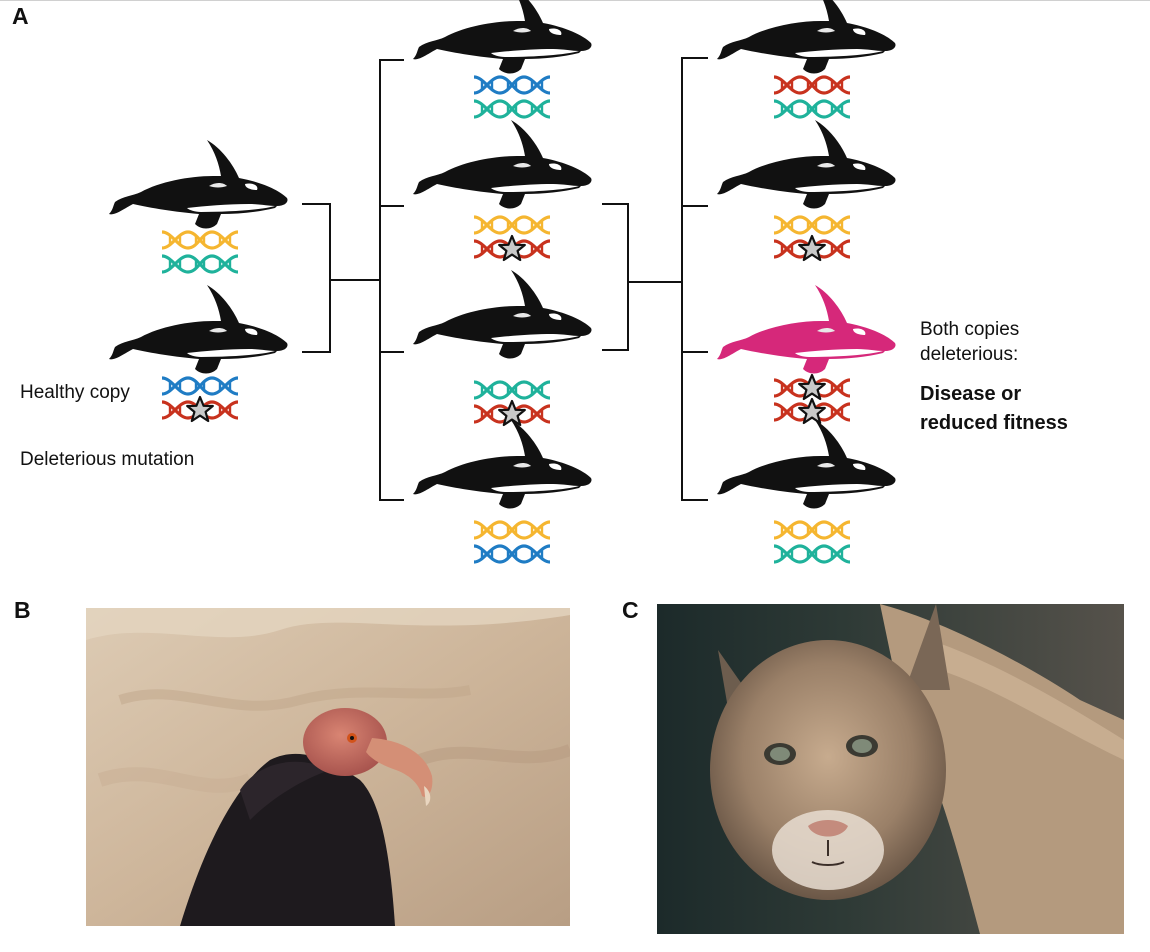  What do you see at coordinates (969, 329) in the screenshot?
I see `callout-line-1: Both copies` at bounding box center [969, 329].